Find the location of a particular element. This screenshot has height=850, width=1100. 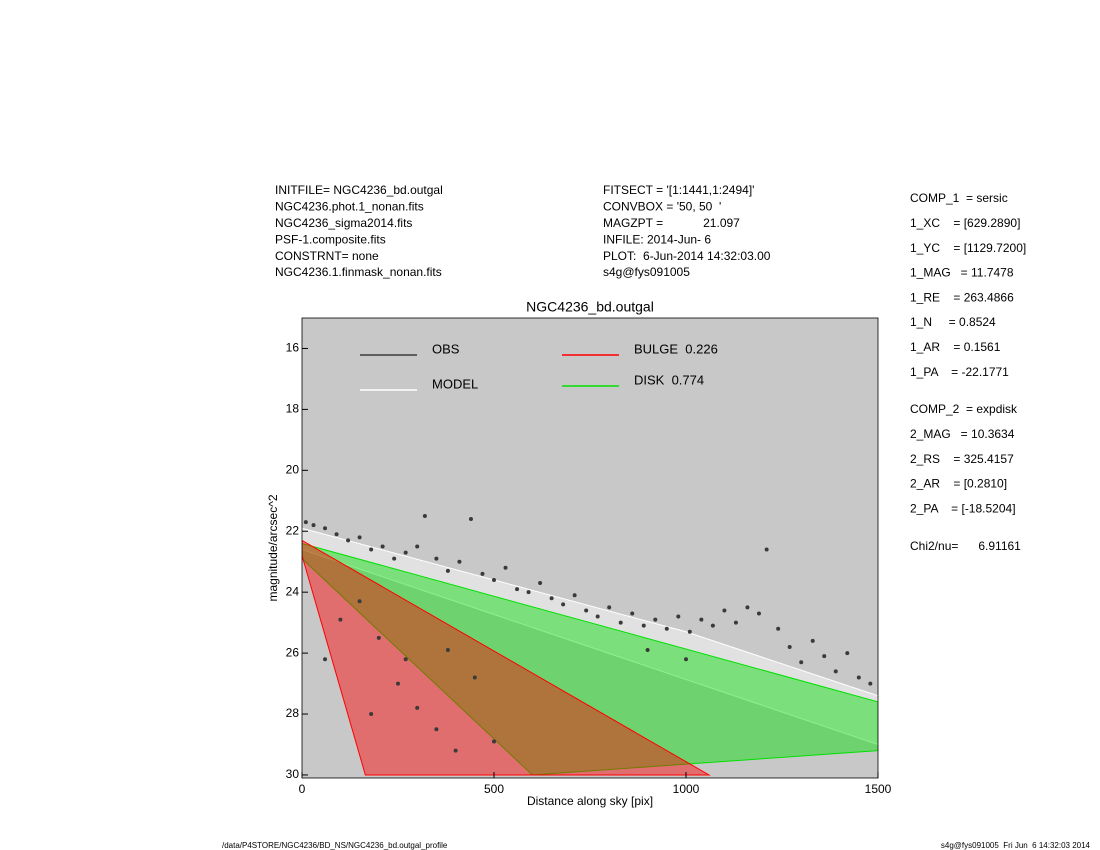

info-mid: FITSECT = '[1:1441,1:2494]' is located at coordinates (678, 190).